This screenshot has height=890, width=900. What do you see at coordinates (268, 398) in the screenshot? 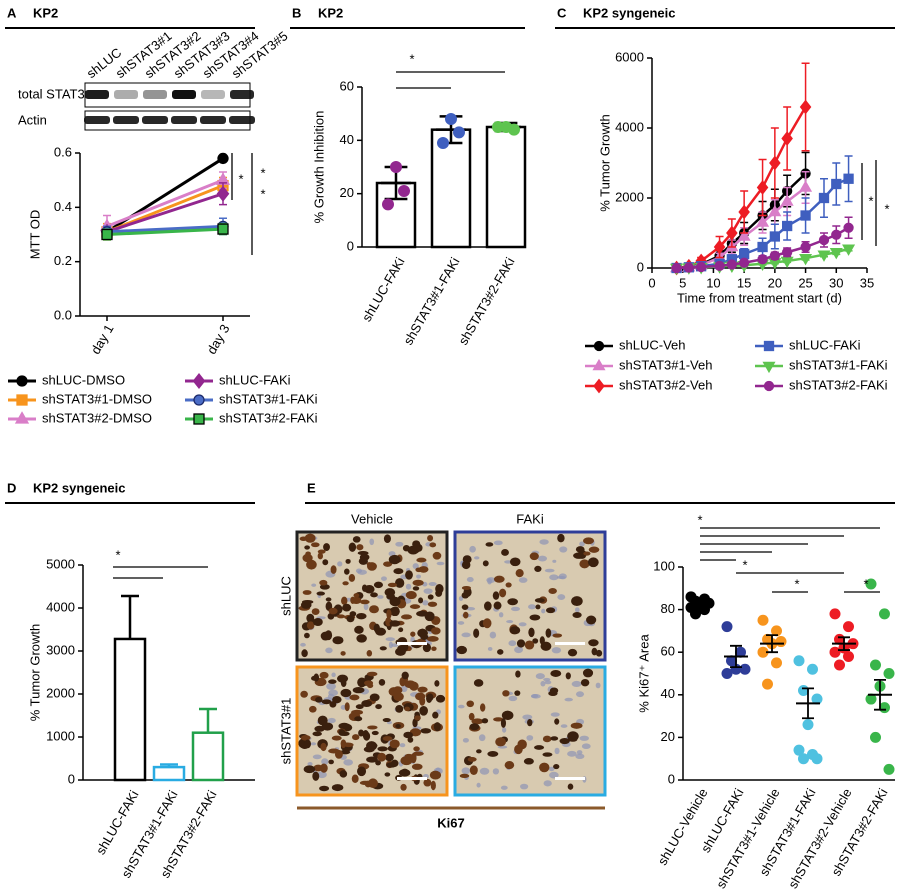
I see `legend-label: shSTAT3#1-FAKi` at bounding box center [268, 398].